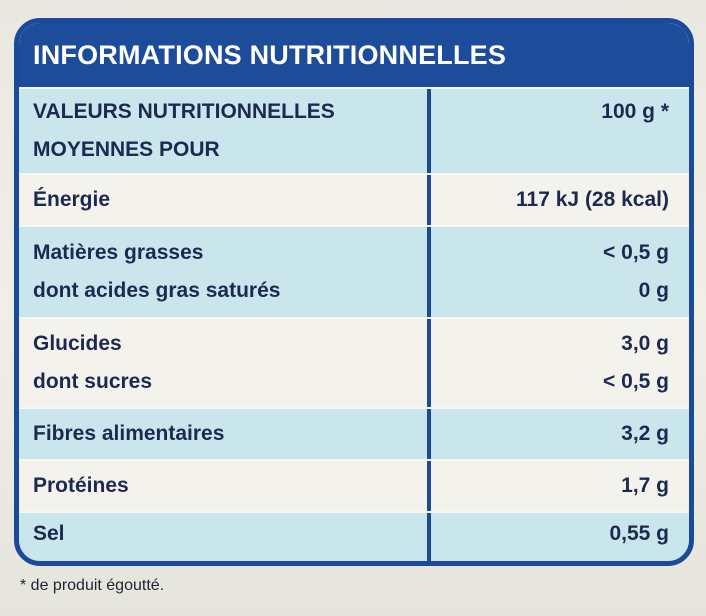 The height and width of the screenshot is (616, 706). I want to click on nutrient-subname: dont acides gras saturés, so click(157, 290).